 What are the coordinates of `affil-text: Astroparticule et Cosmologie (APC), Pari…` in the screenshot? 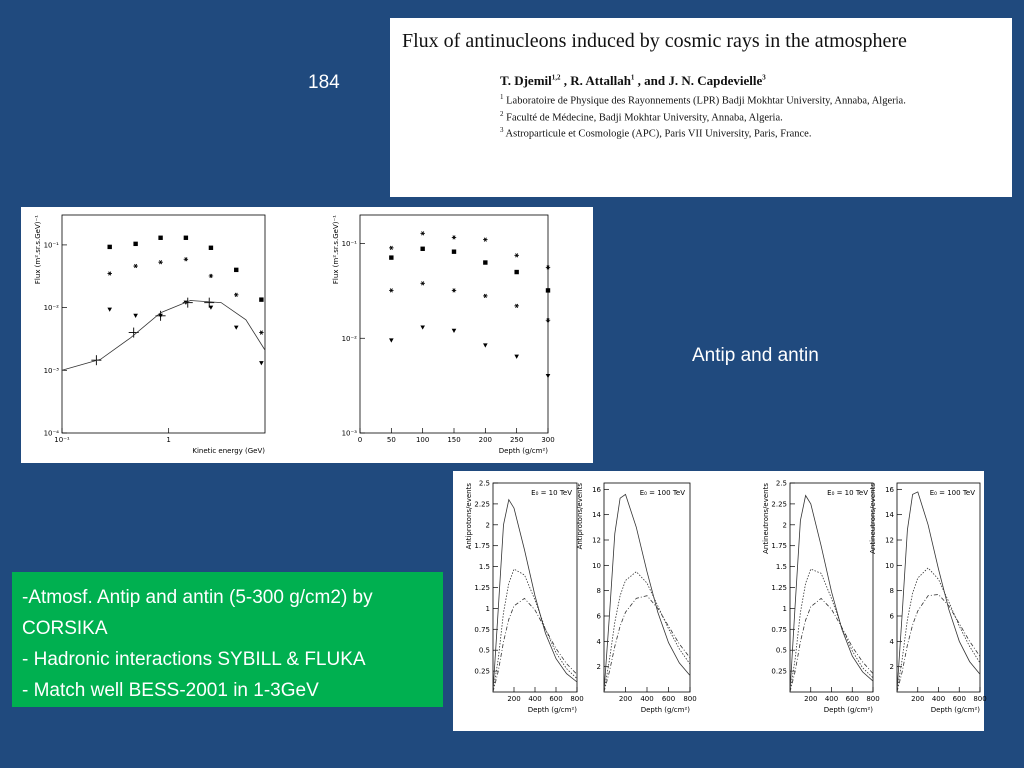 It's located at (658, 134).